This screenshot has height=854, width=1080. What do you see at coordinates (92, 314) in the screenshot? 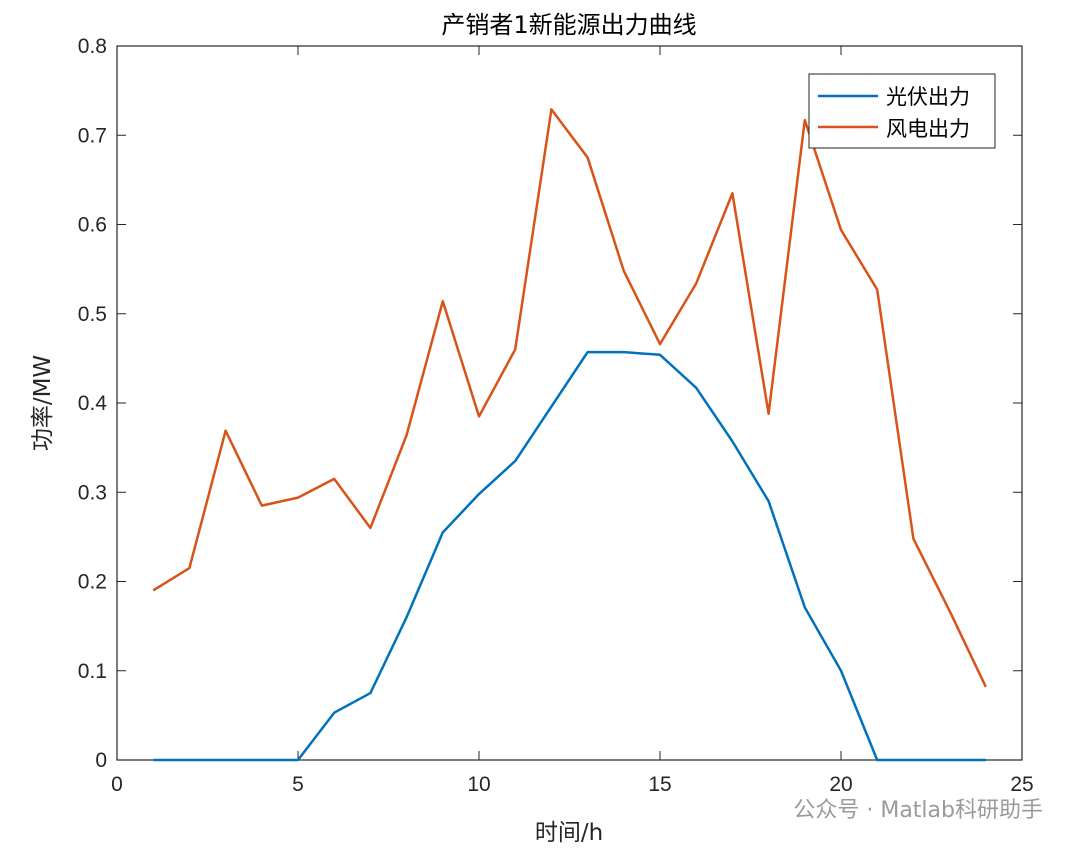
I see `y-tick-label: 0.5` at bounding box center [92, 314].